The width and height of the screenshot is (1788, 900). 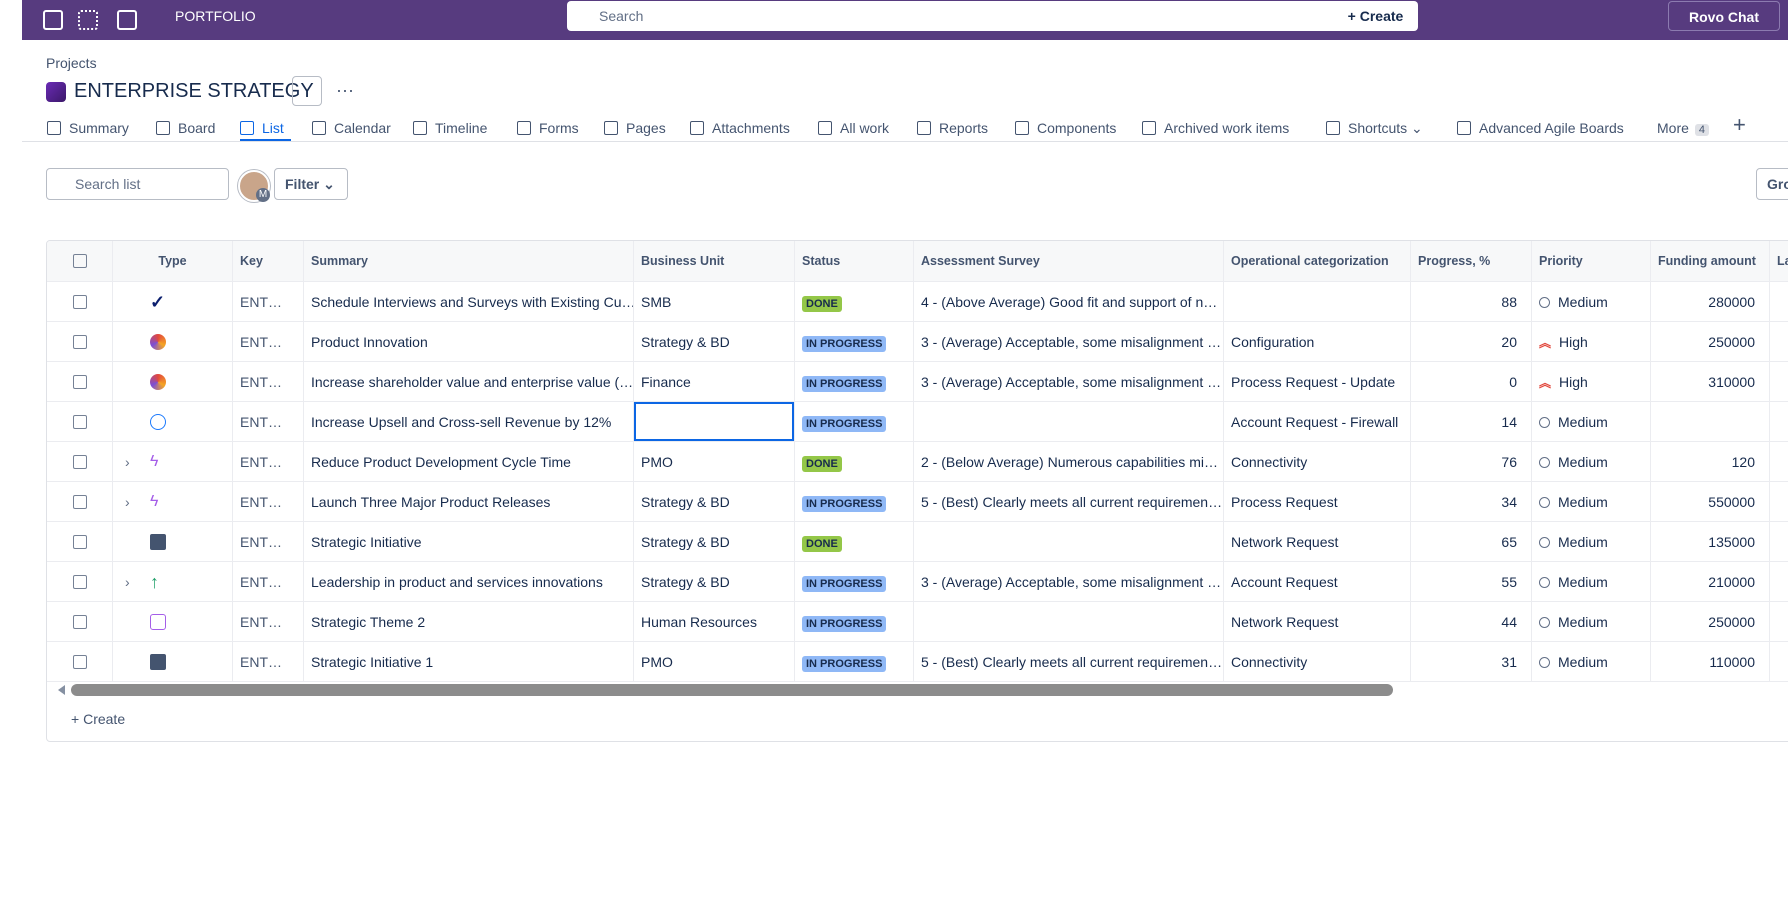 I want to click on create-label: Create, so click(x=1381, y=16).